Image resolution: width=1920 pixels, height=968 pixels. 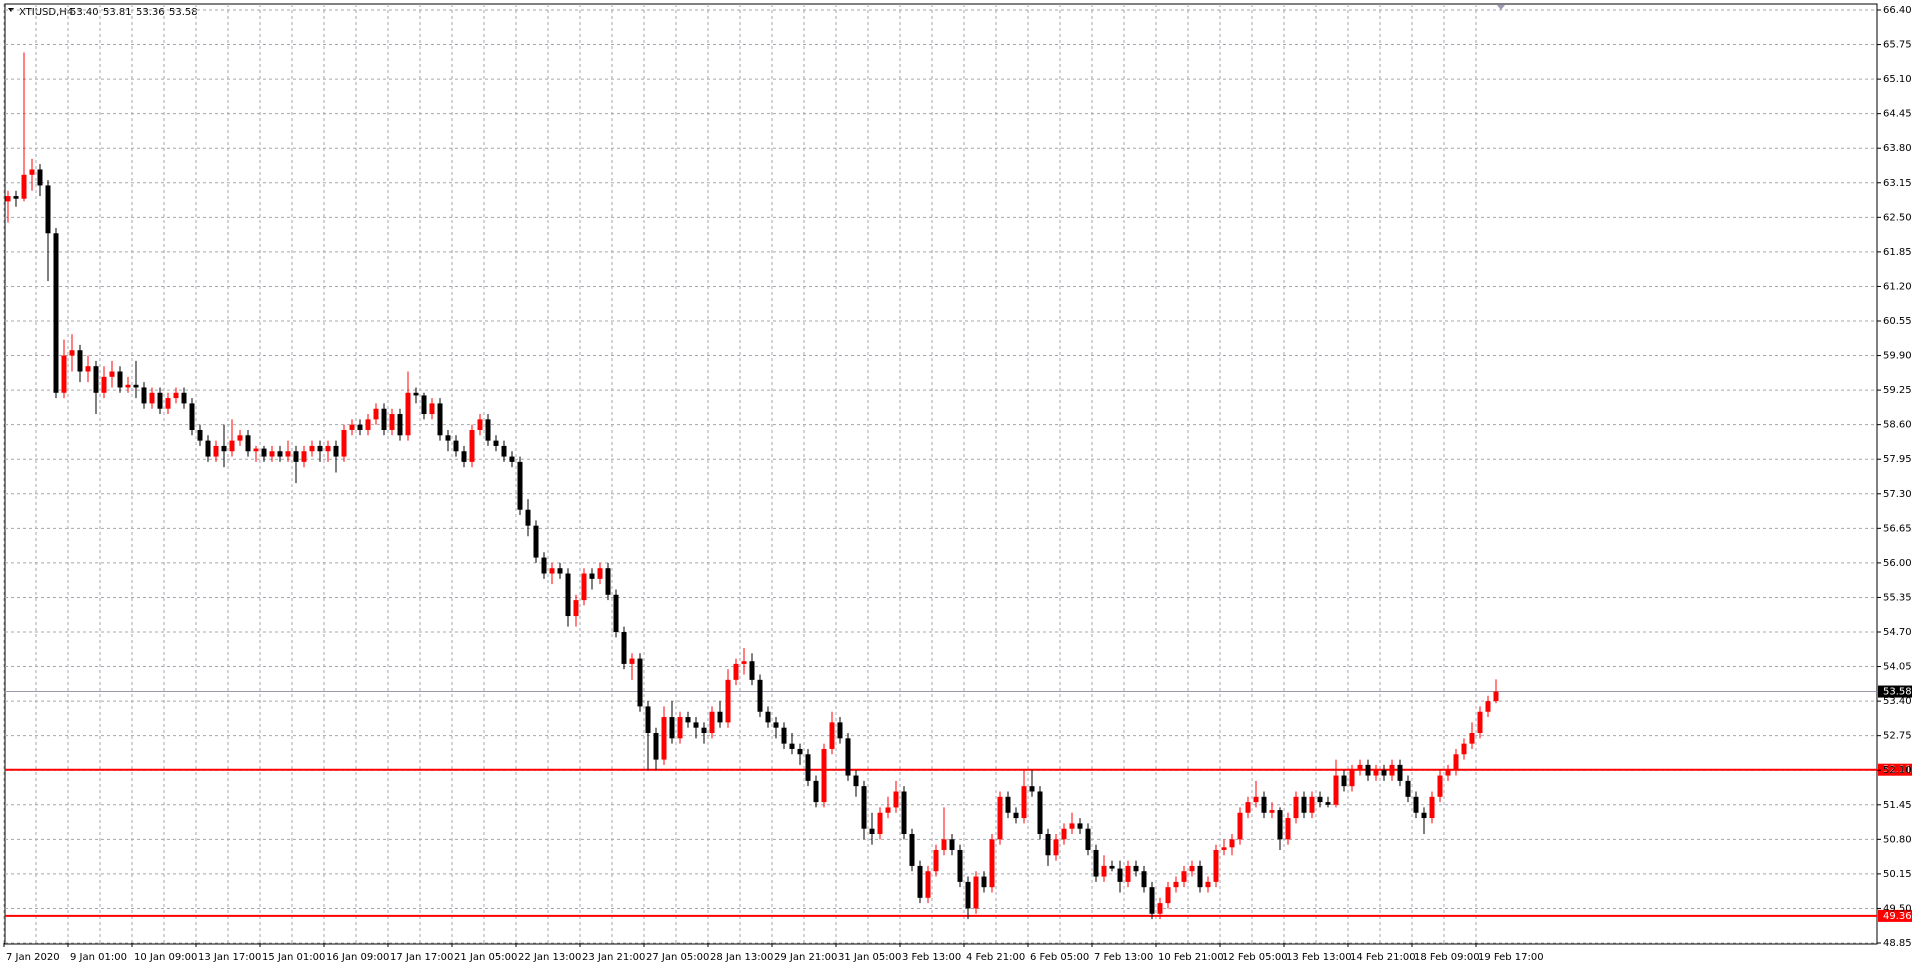 I want to click on x-tick-label: 27 Jan 05:00, so click(x=677, y=957).